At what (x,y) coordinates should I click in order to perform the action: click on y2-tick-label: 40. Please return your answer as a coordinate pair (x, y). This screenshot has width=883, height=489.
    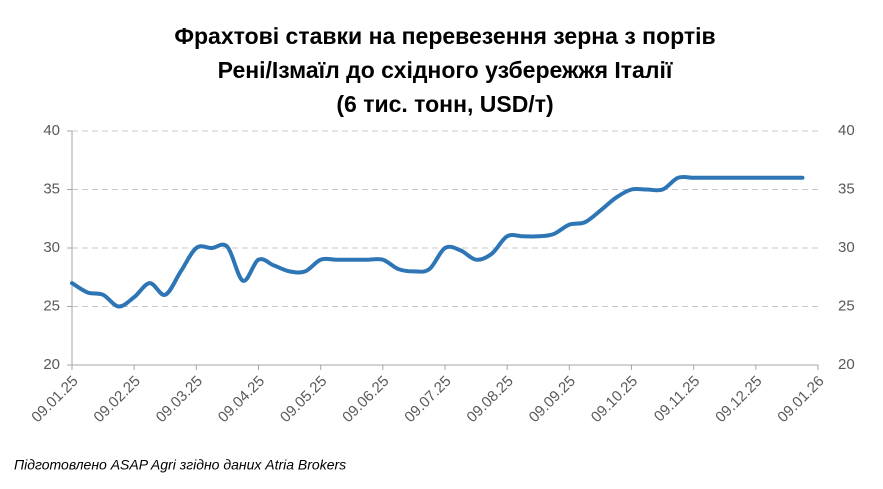
    Looking at the image, I should click on (846, 130).